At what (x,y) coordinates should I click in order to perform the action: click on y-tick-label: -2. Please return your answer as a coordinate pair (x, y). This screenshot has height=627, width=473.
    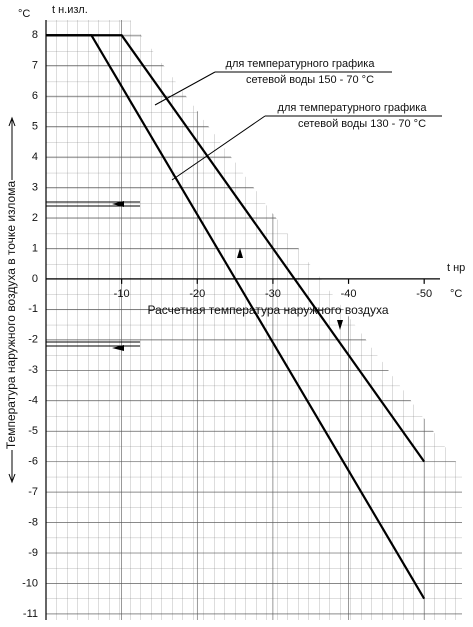
    Looking at the image, I should click on (33, 340).